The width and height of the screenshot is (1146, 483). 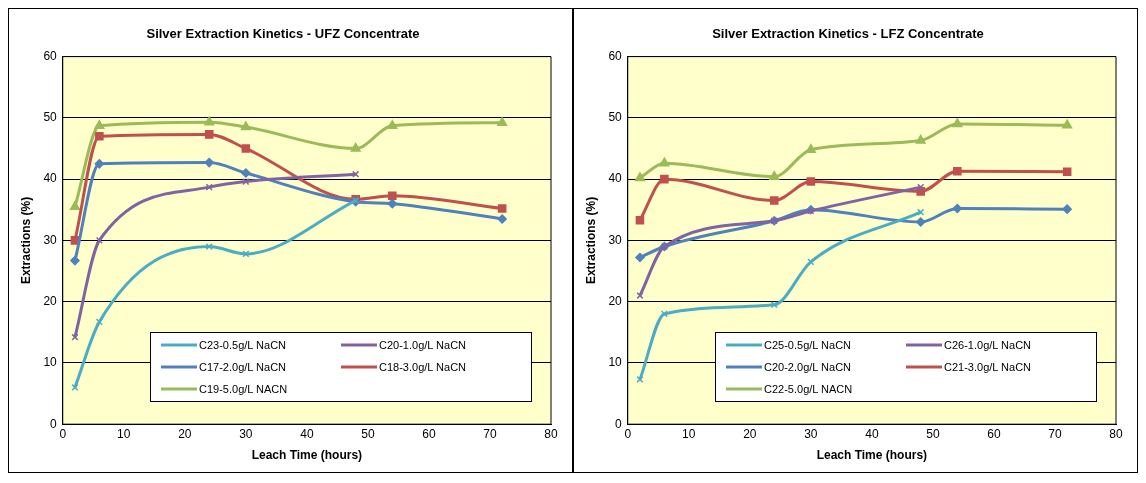 I want to click on legend-label: C21-3.0g/L NaCN, so click(x=988, y=367).